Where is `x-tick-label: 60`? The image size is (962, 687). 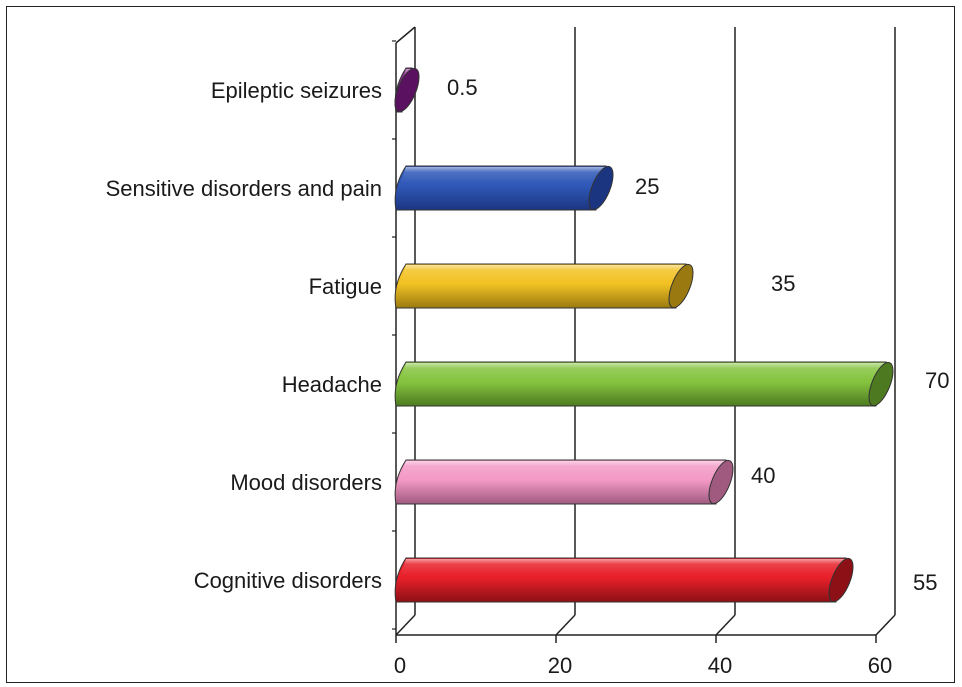
x-tick-label: 60 is located at coordinates (880, 665).